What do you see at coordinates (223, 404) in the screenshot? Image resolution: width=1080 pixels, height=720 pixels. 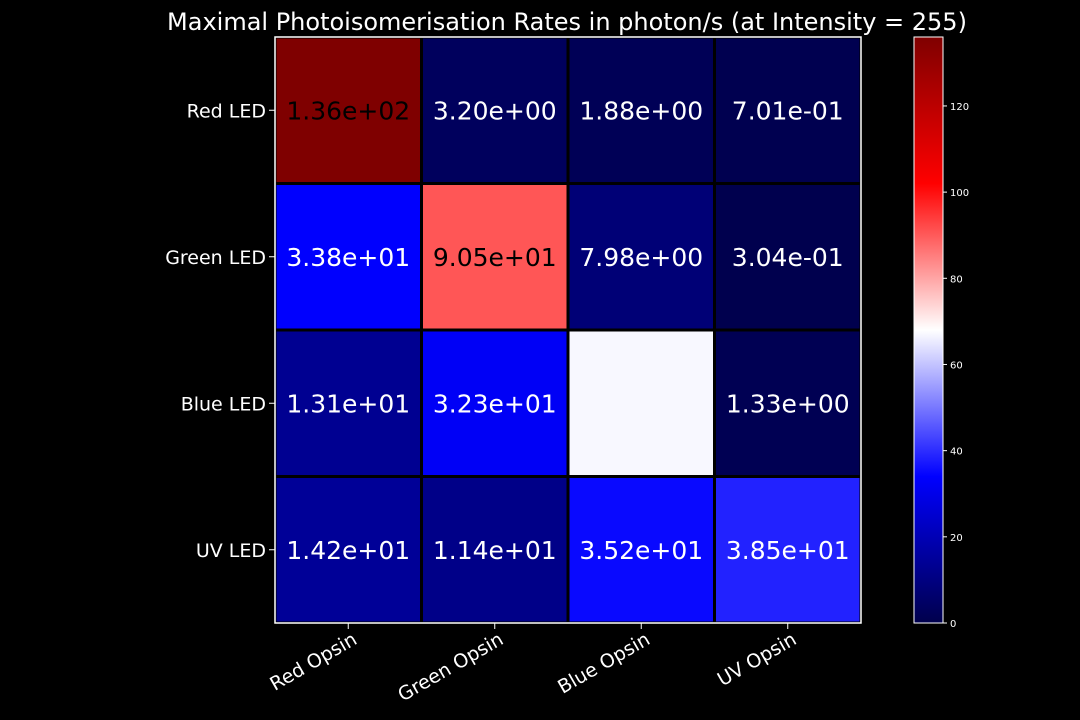 I see `row-tick-label: Blue LED` at bounding box center [223, 404].